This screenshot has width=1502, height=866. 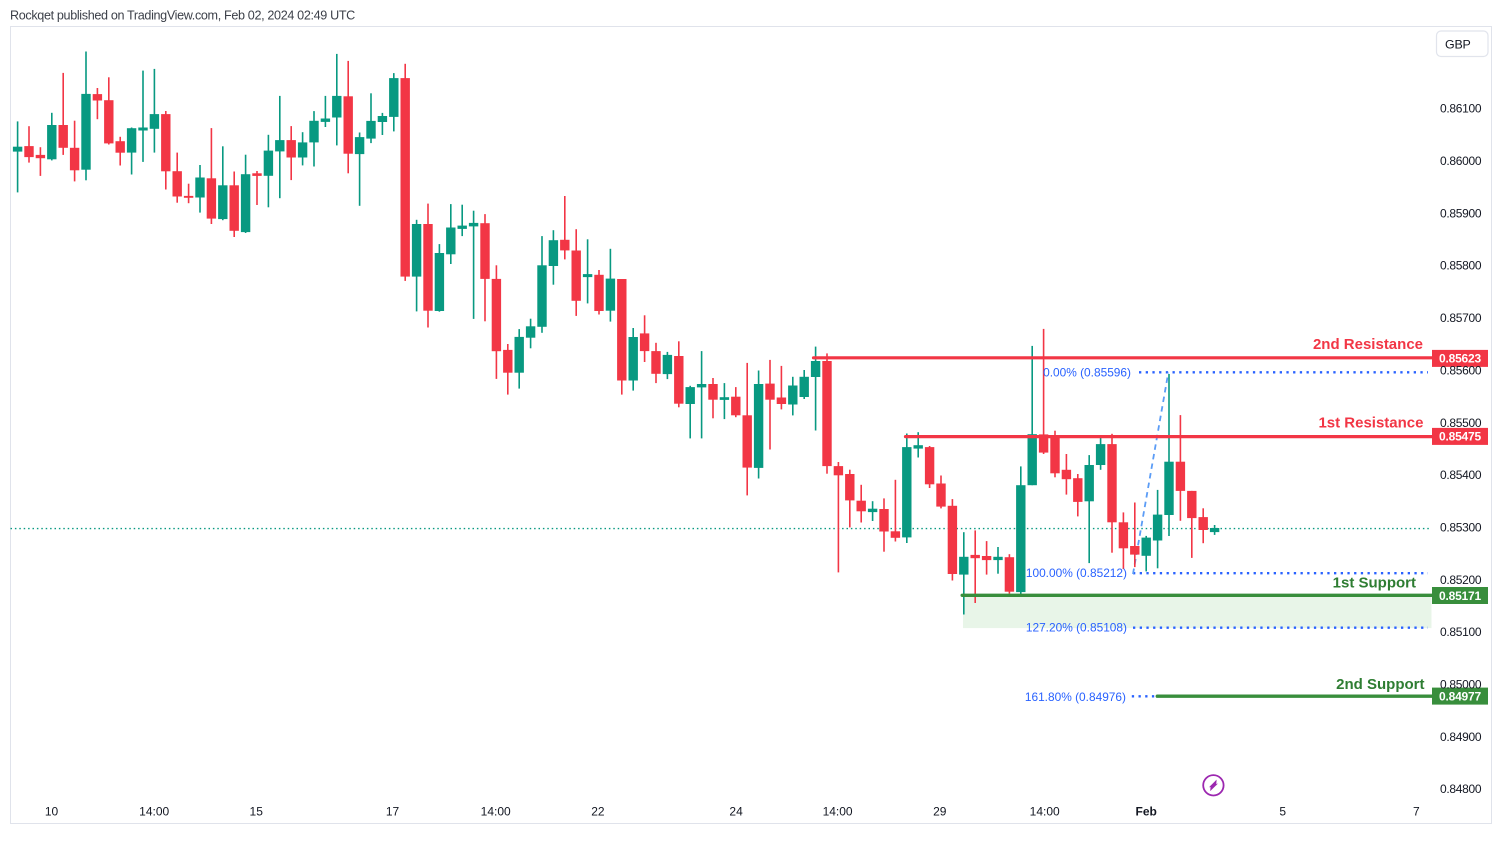 What do you see at coordinates (1087, 372) in the screenshot?
I see `svg-text: 0.00% (0.85596)` at bounding box center [1087, 372].